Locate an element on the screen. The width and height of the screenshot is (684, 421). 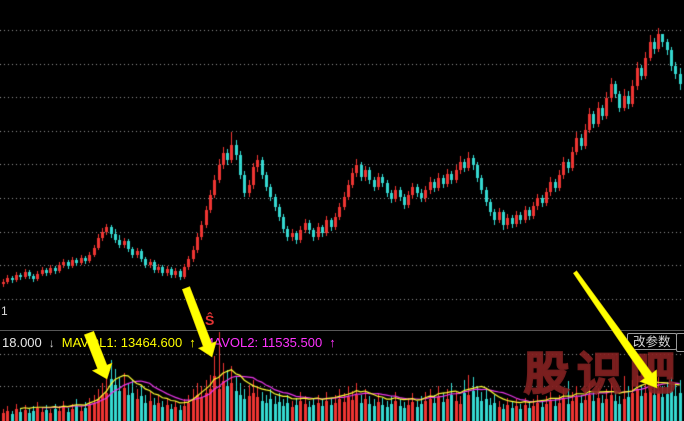
left-axis-label: 1 is located at coordinates (4, 311).